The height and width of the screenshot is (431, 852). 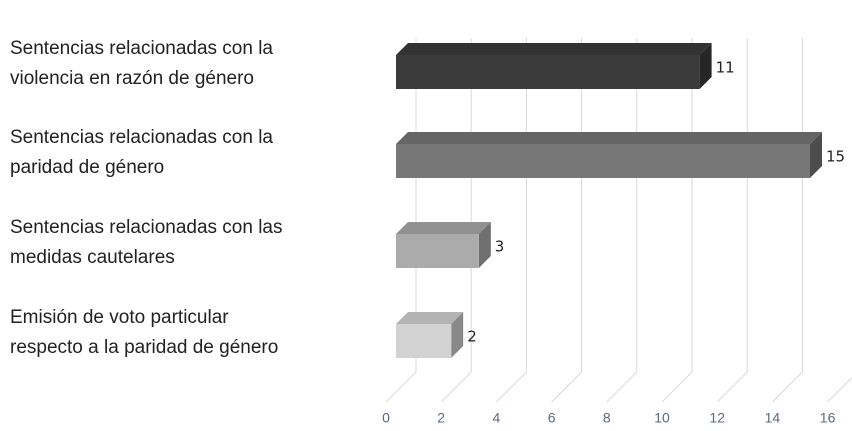 What do you see at coordinates (386, 418) in the screenshot?
I see `x-tick-label: 0` at bounding box center [386, 418].